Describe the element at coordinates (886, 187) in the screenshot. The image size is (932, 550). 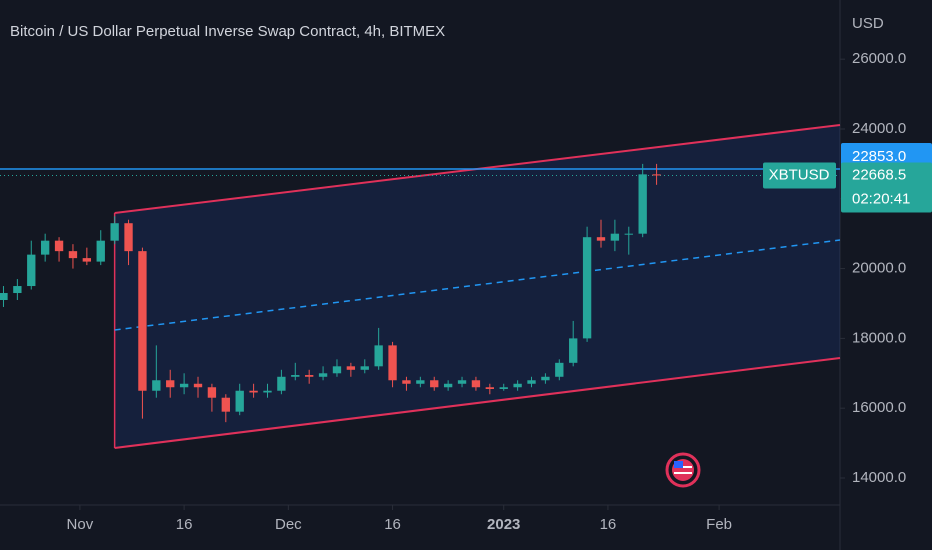
I see `price-label-box` at that location.